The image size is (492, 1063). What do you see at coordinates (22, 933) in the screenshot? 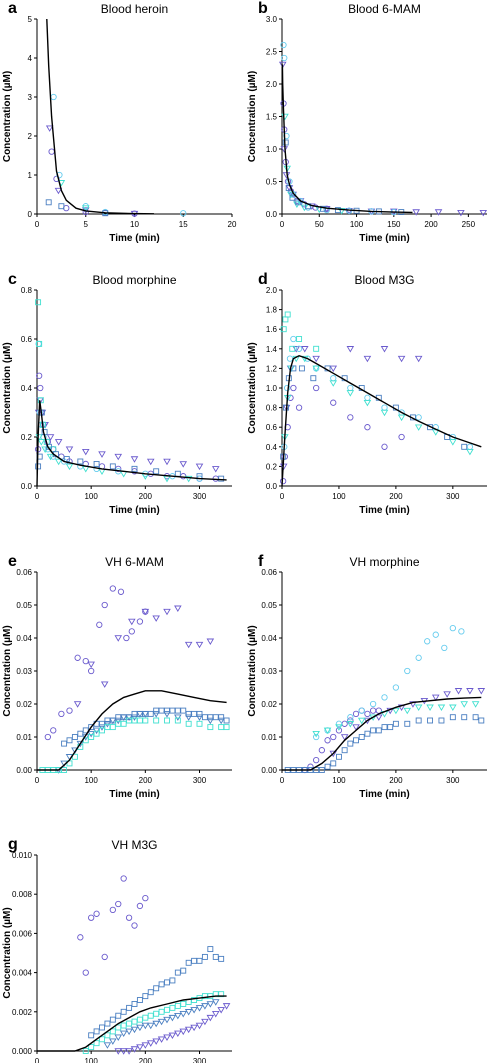
I see `y-tick-label: 0.006` at bounding box center [22, 933].